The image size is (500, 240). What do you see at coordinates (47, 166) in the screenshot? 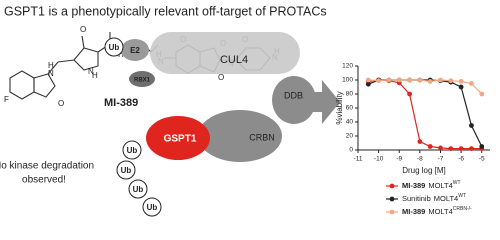
I see `note: No kinase degradation` at bounding box center [47, 166].